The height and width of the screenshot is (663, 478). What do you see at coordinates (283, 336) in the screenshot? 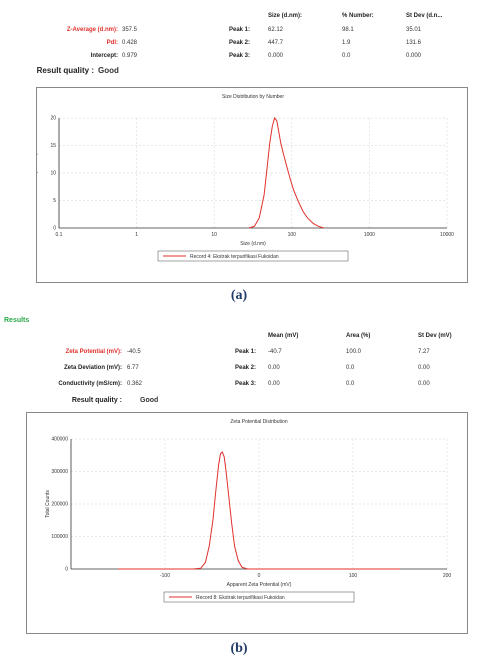
I see `table-header: Mean (mV)` at bounding box center [283, 336].